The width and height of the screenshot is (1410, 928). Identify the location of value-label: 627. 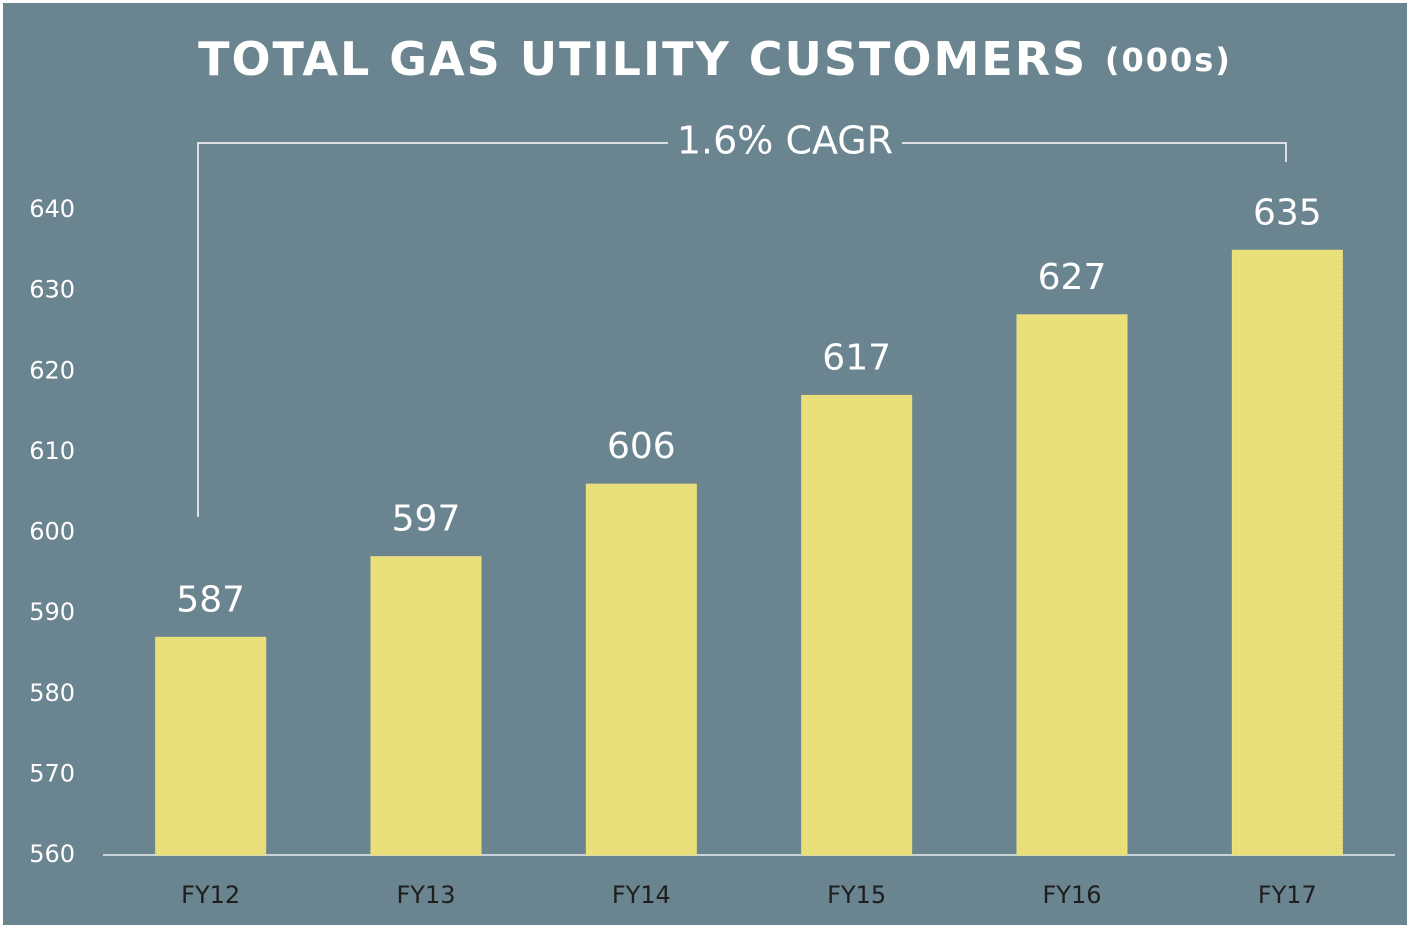
(1072, 277).